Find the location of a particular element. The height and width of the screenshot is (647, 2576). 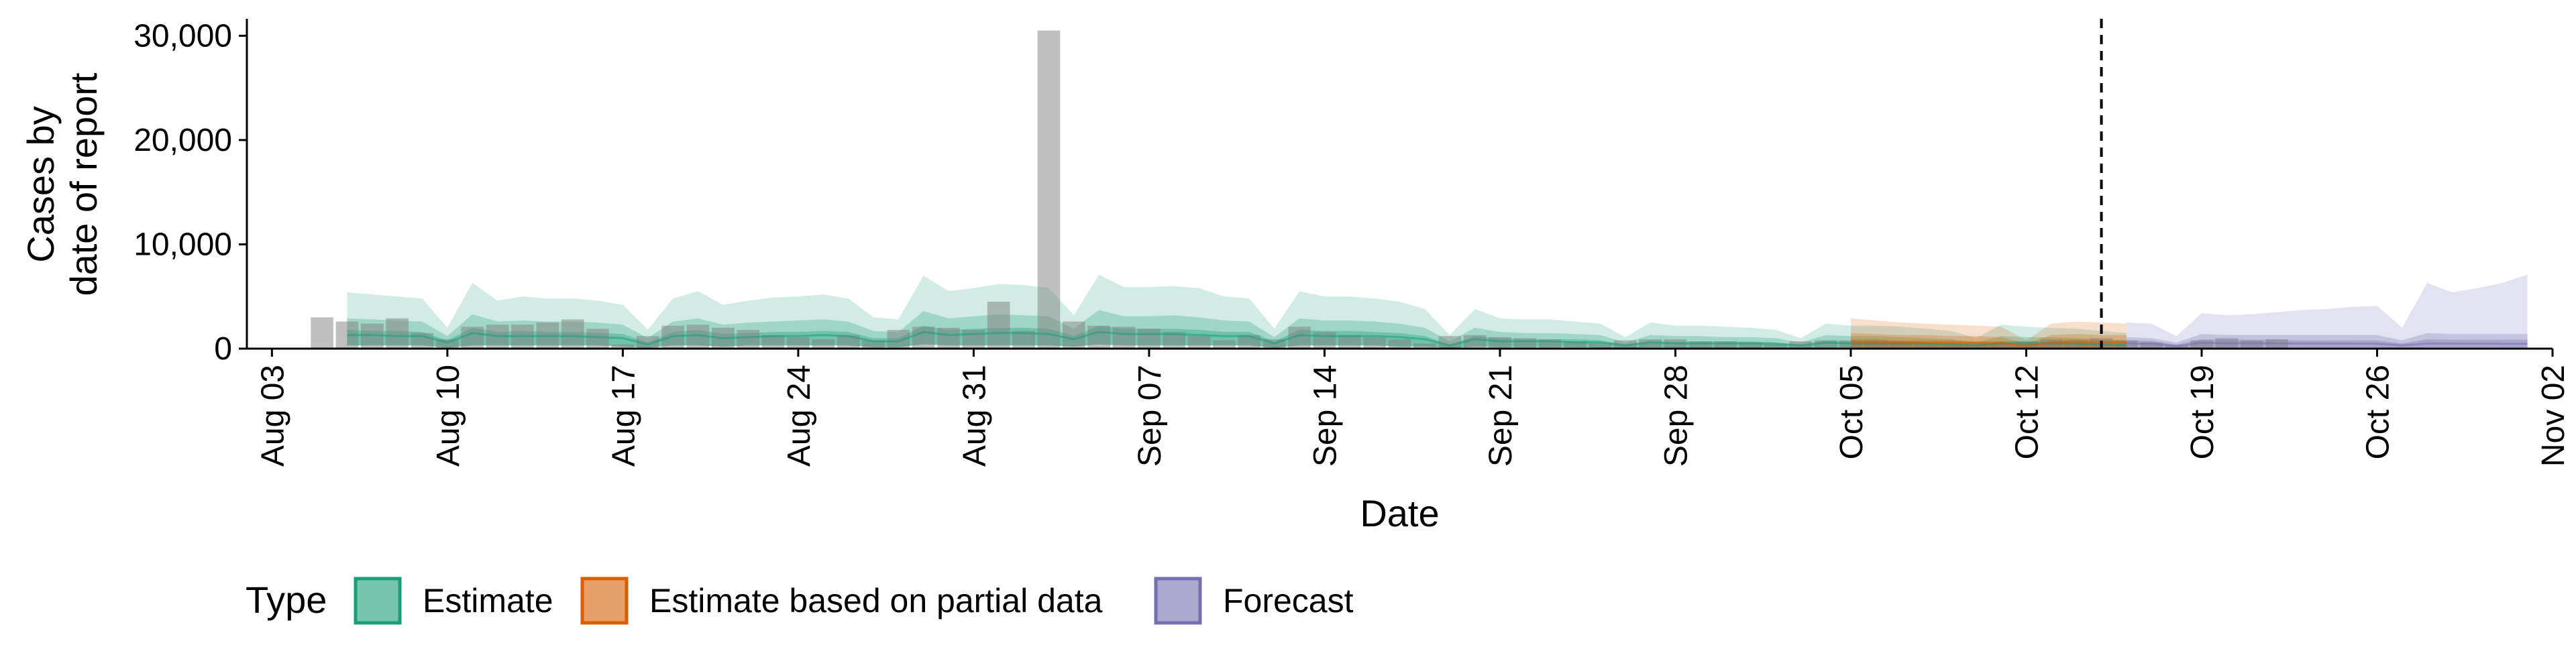

median-layer is located at coordinates (1437, 339).